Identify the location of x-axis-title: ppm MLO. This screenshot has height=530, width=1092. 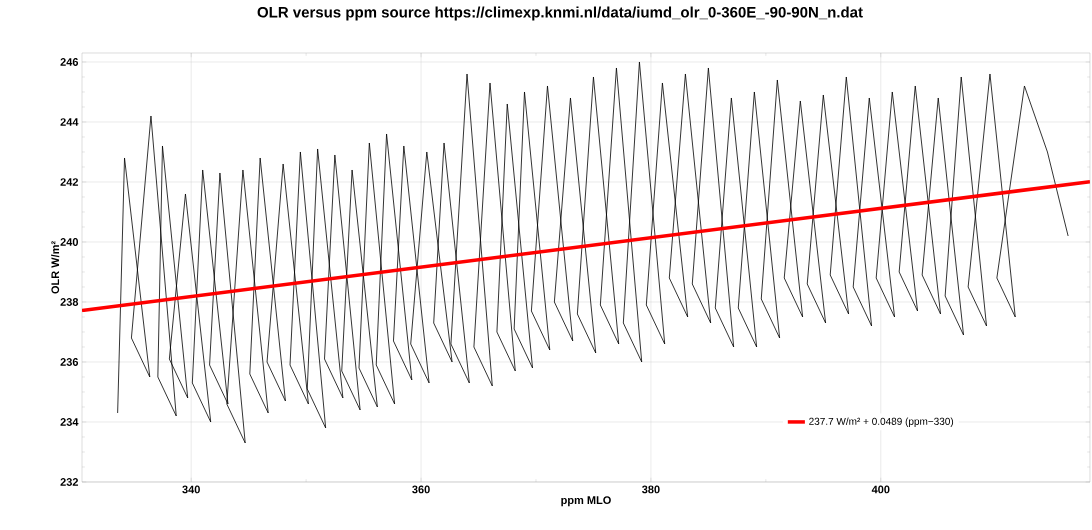
(586, 501).